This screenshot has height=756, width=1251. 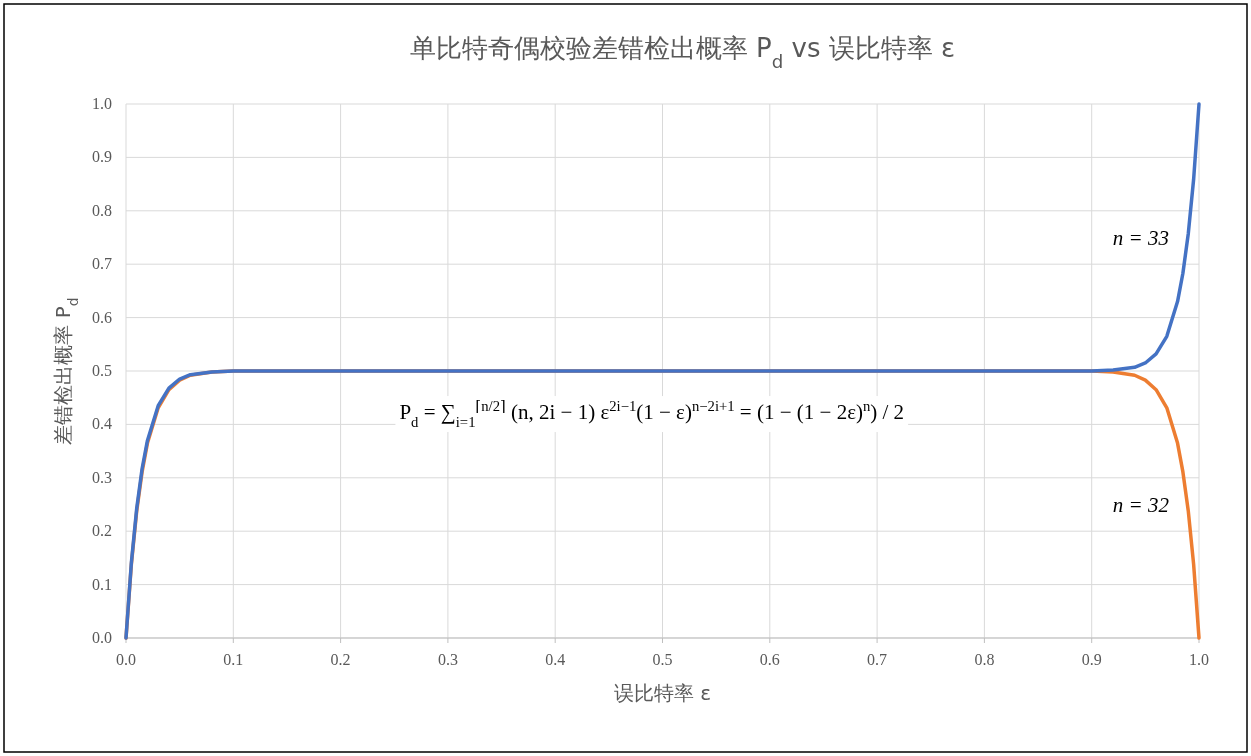 I want to click on x-tick-label: 0.7, so click(x=877, y=659).